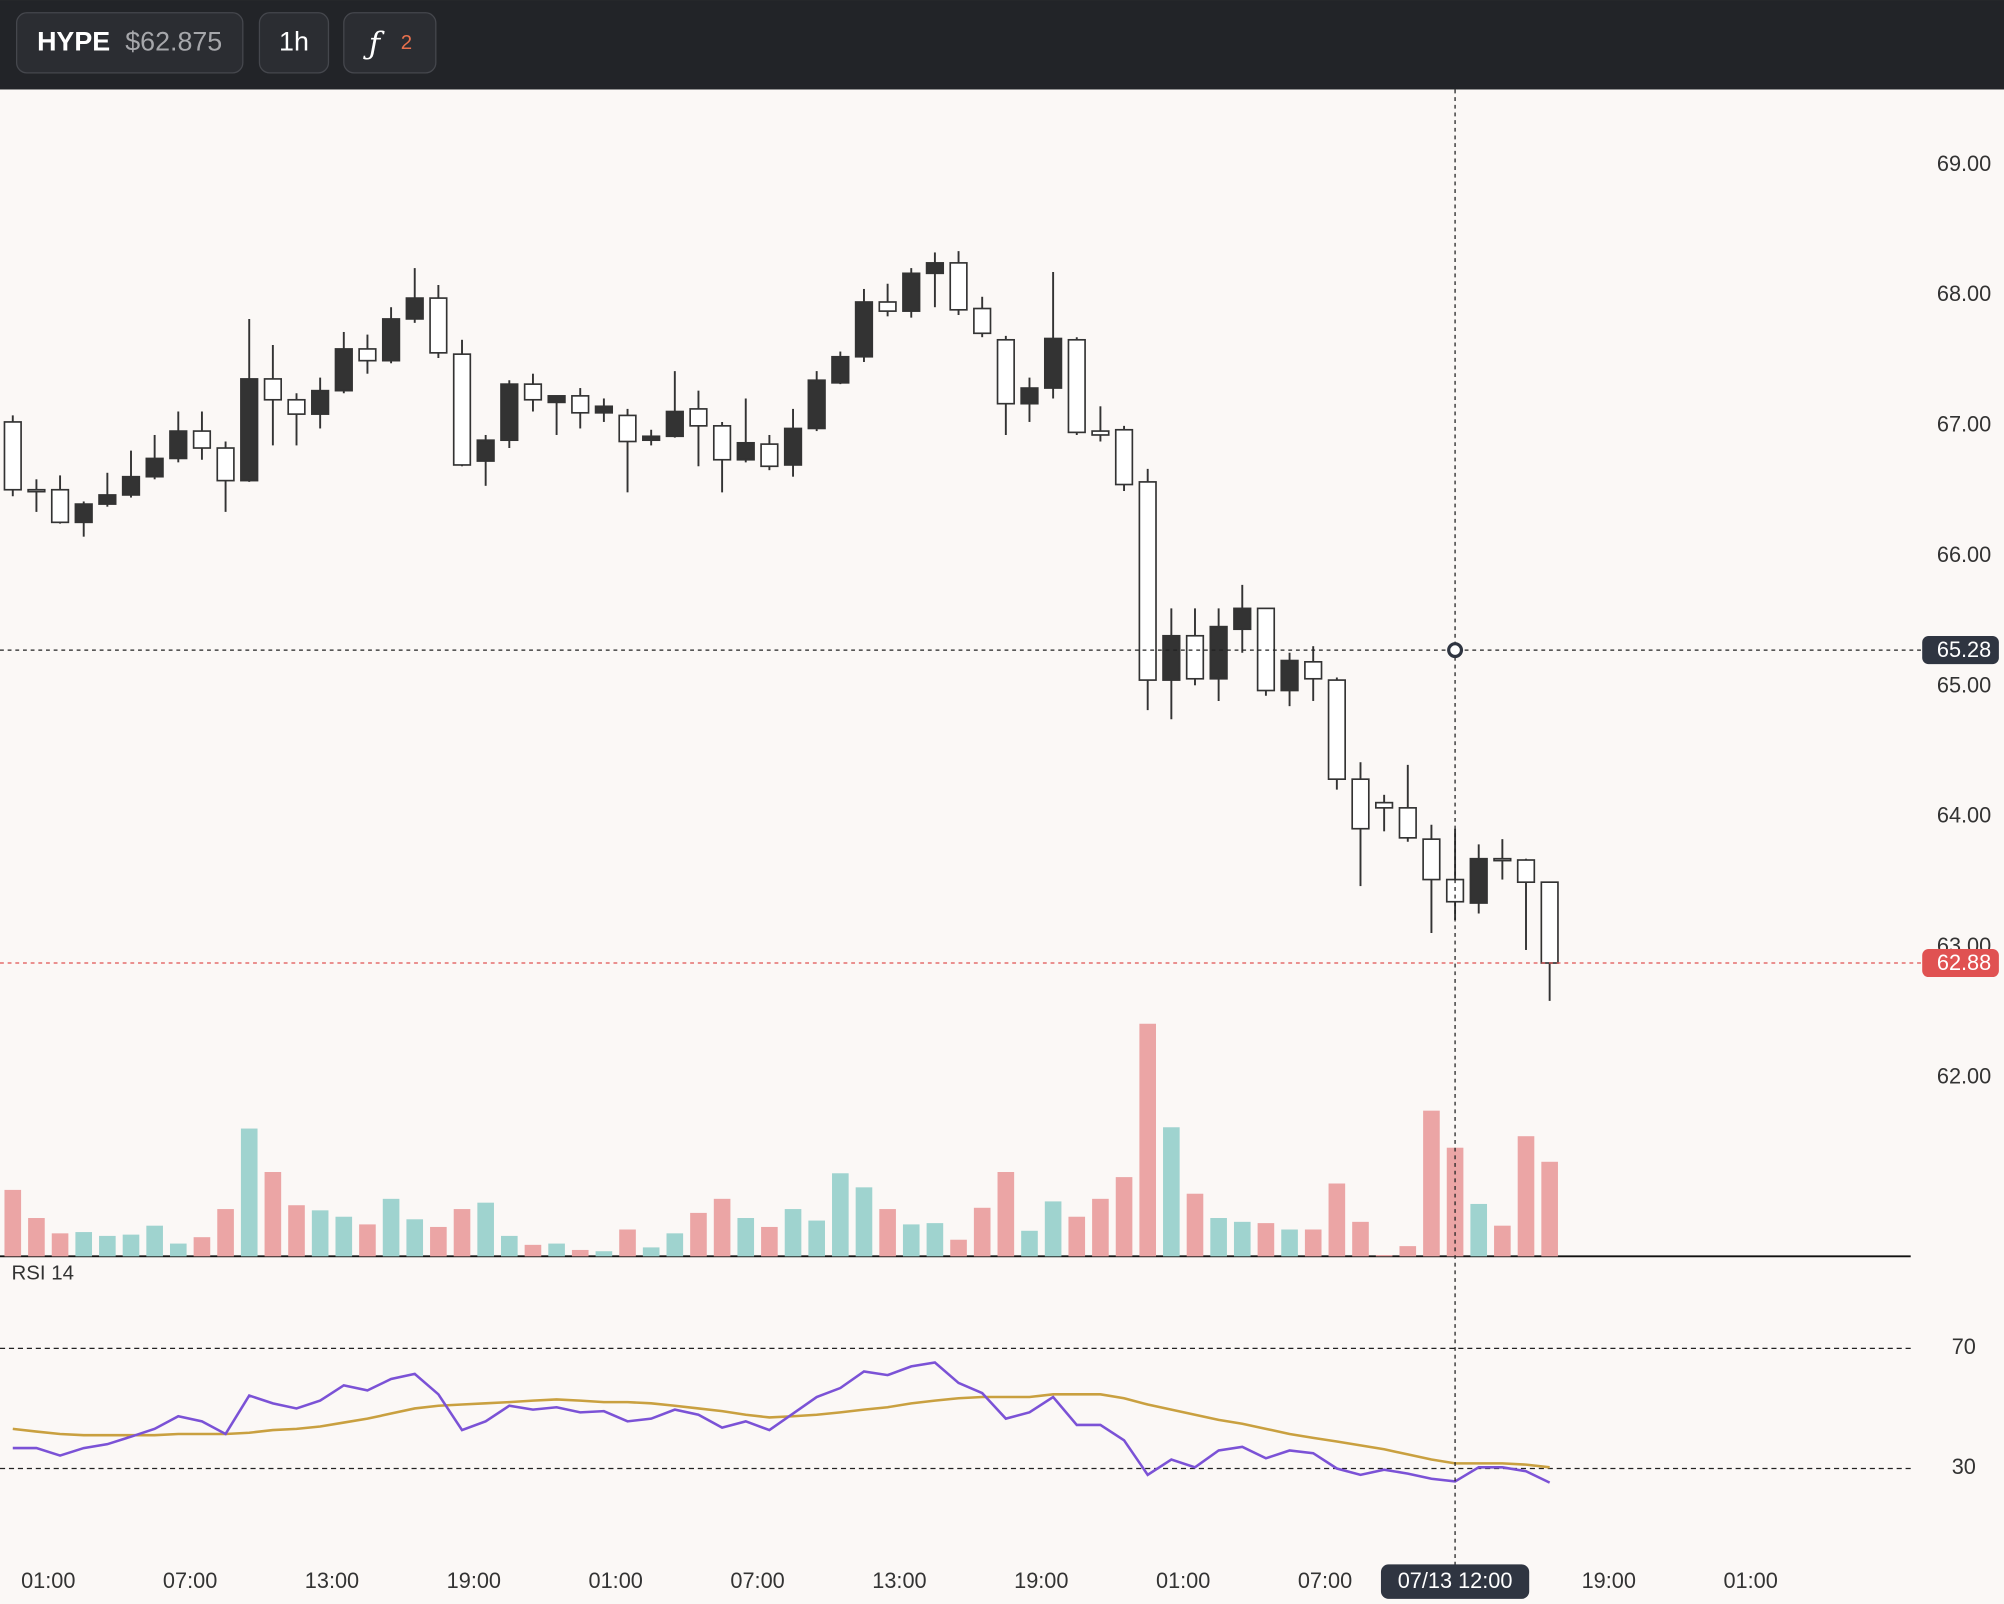 This screenshot has width=2004, height=1604. I want to click on y-tick-label: 69.00, so click(1964, 163).